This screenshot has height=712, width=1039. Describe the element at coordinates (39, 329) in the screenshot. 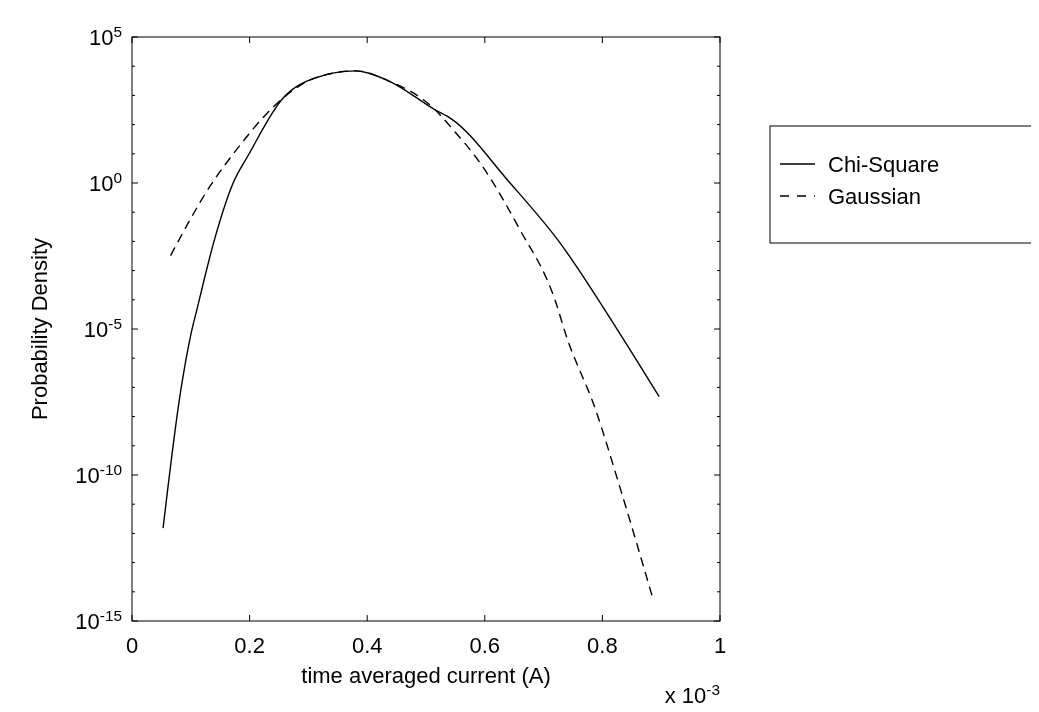

I see `y-axis-title: Probability Density` at that location.